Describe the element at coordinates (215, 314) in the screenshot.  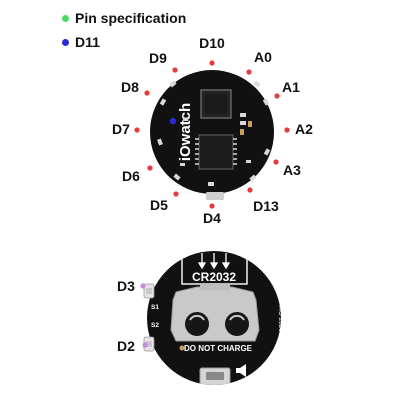
I see `battery-holder` at that location.